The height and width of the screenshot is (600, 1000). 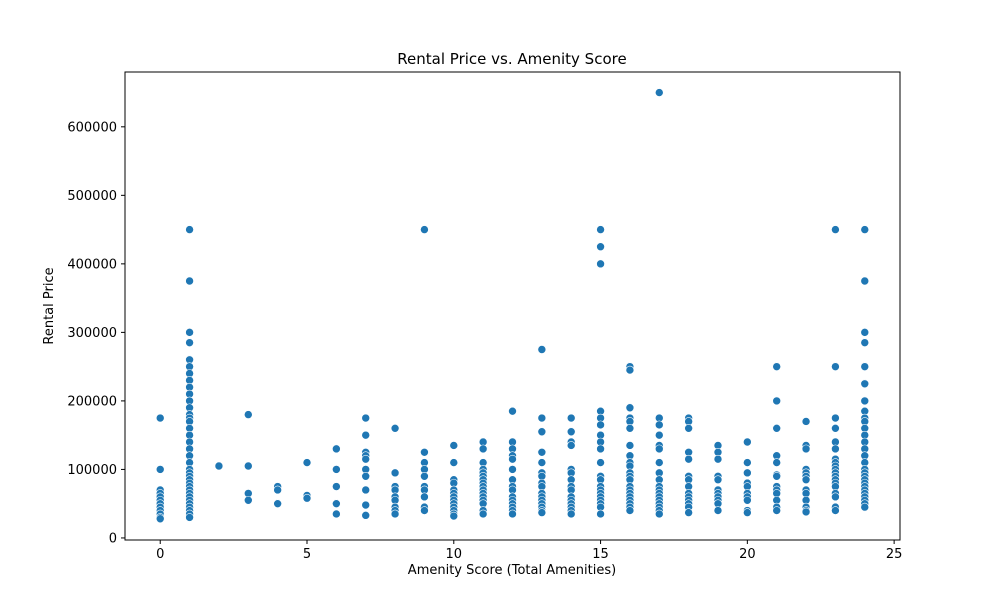 I want to click on chart-title: Rental Price vs. Amenity Score, so click(x=511, y=59).